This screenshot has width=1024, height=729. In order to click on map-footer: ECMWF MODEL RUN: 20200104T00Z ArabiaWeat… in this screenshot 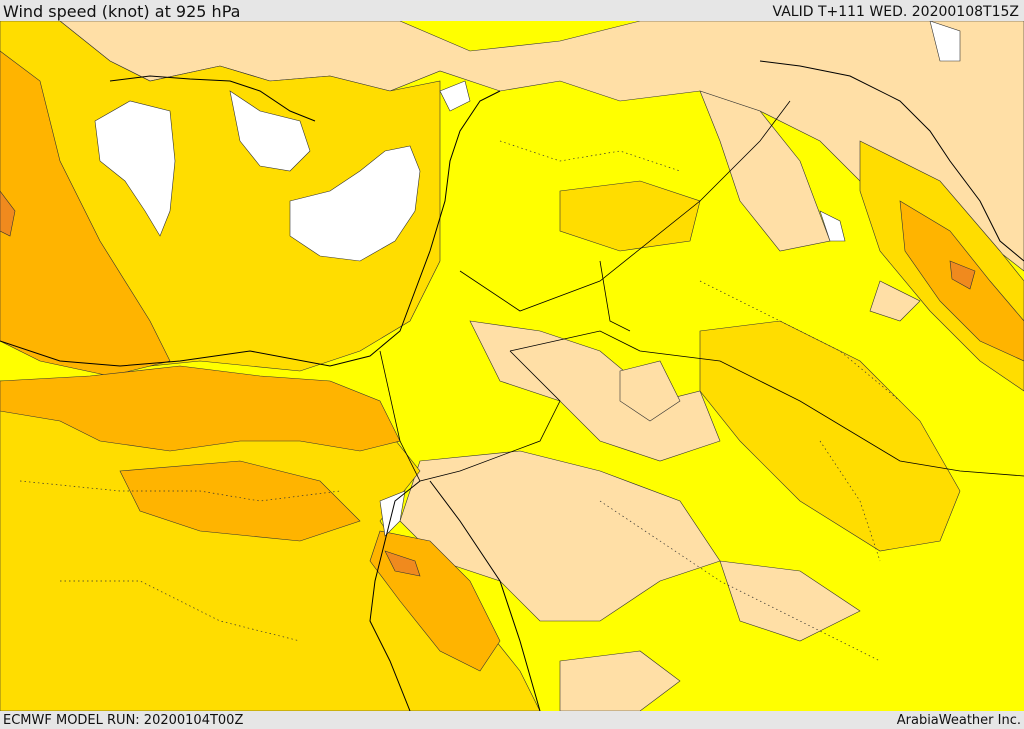, I will do `click(512, 720)`.